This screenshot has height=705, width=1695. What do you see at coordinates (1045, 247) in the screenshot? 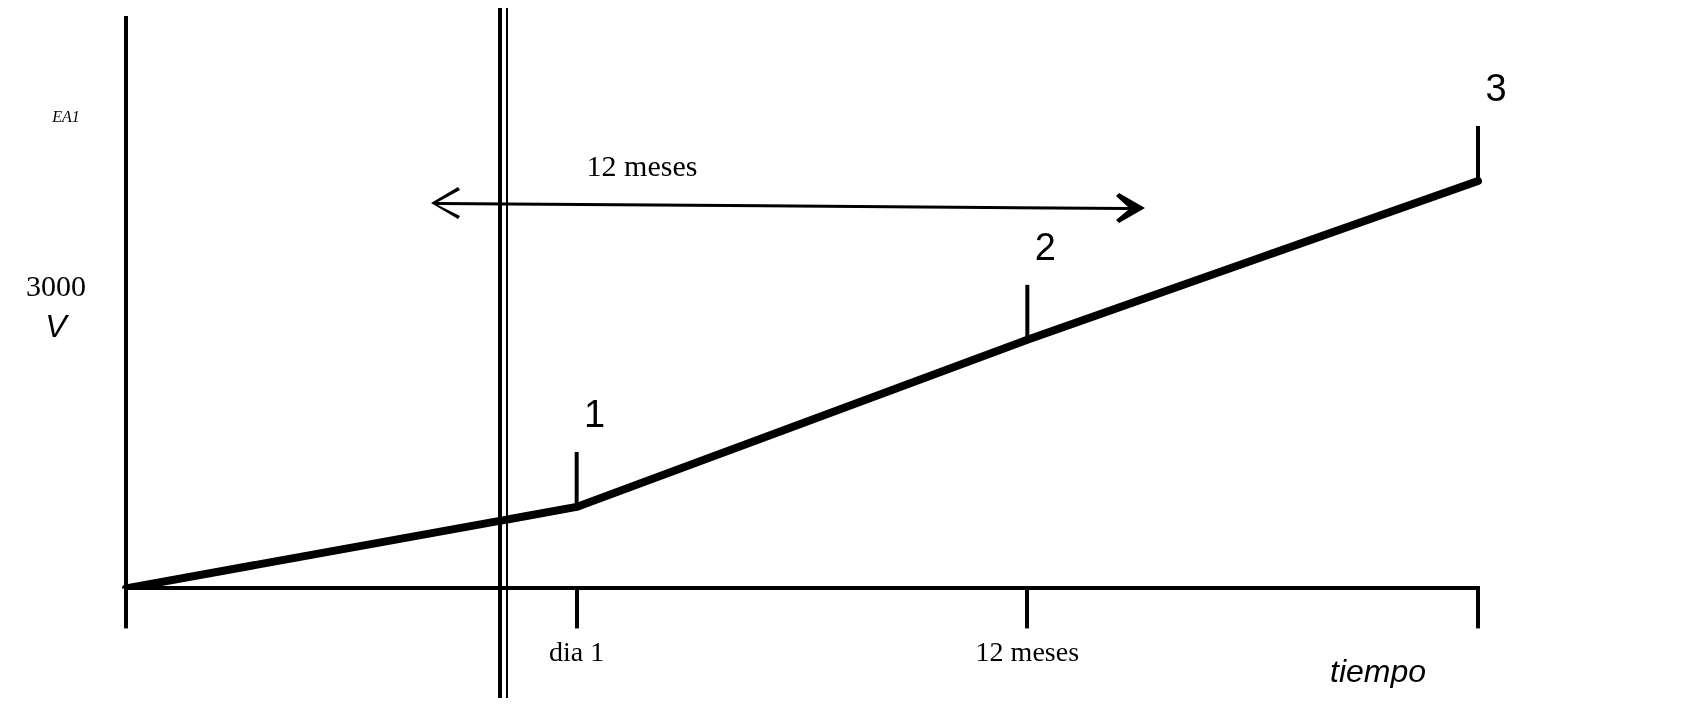
I see `annotation: 2` at bounding box center [1045, 247].